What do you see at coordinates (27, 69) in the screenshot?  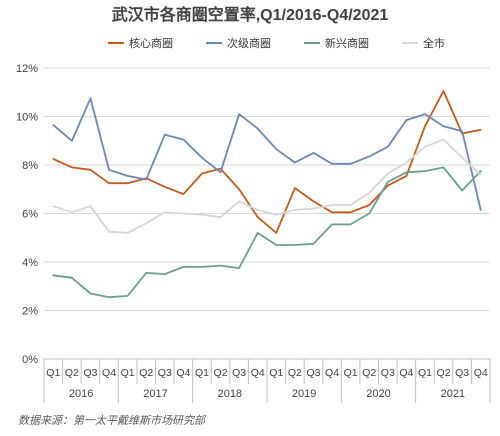 I see `y-tick-label: 12%` at bounding box center [27, 69].